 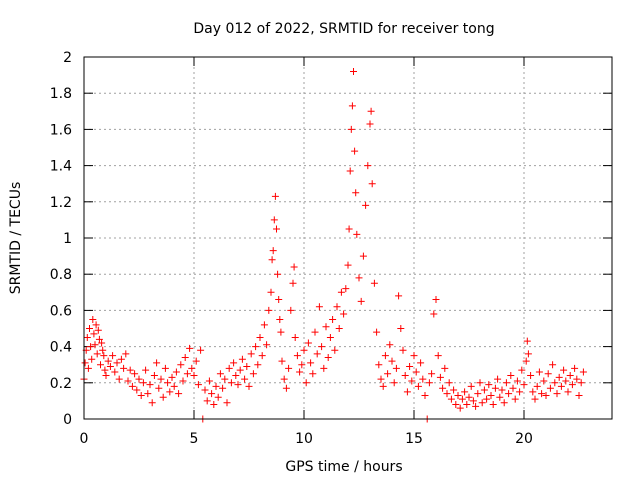 What do you see at coordinates (343, 467) in the screenshot?
I see `x-axis-label: GPS time / hours` at bounding box center [343, 467].